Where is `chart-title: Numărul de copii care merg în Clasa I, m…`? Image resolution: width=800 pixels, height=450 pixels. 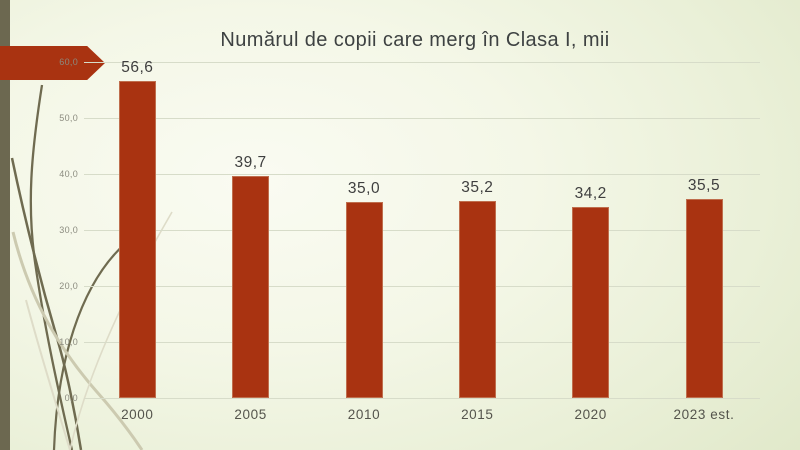
chart-title: Numărul de copii care merg în Clasa I, m… is located at coordinates (415, 40).